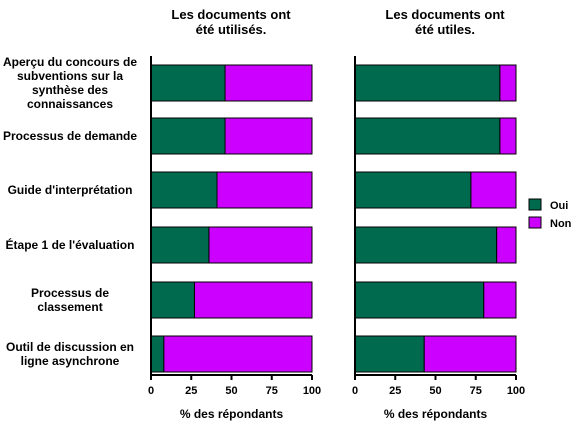 The height and width of the screenshot is (423, 577). I want to click on legend-label-oui: Oui, so click(559, 206).